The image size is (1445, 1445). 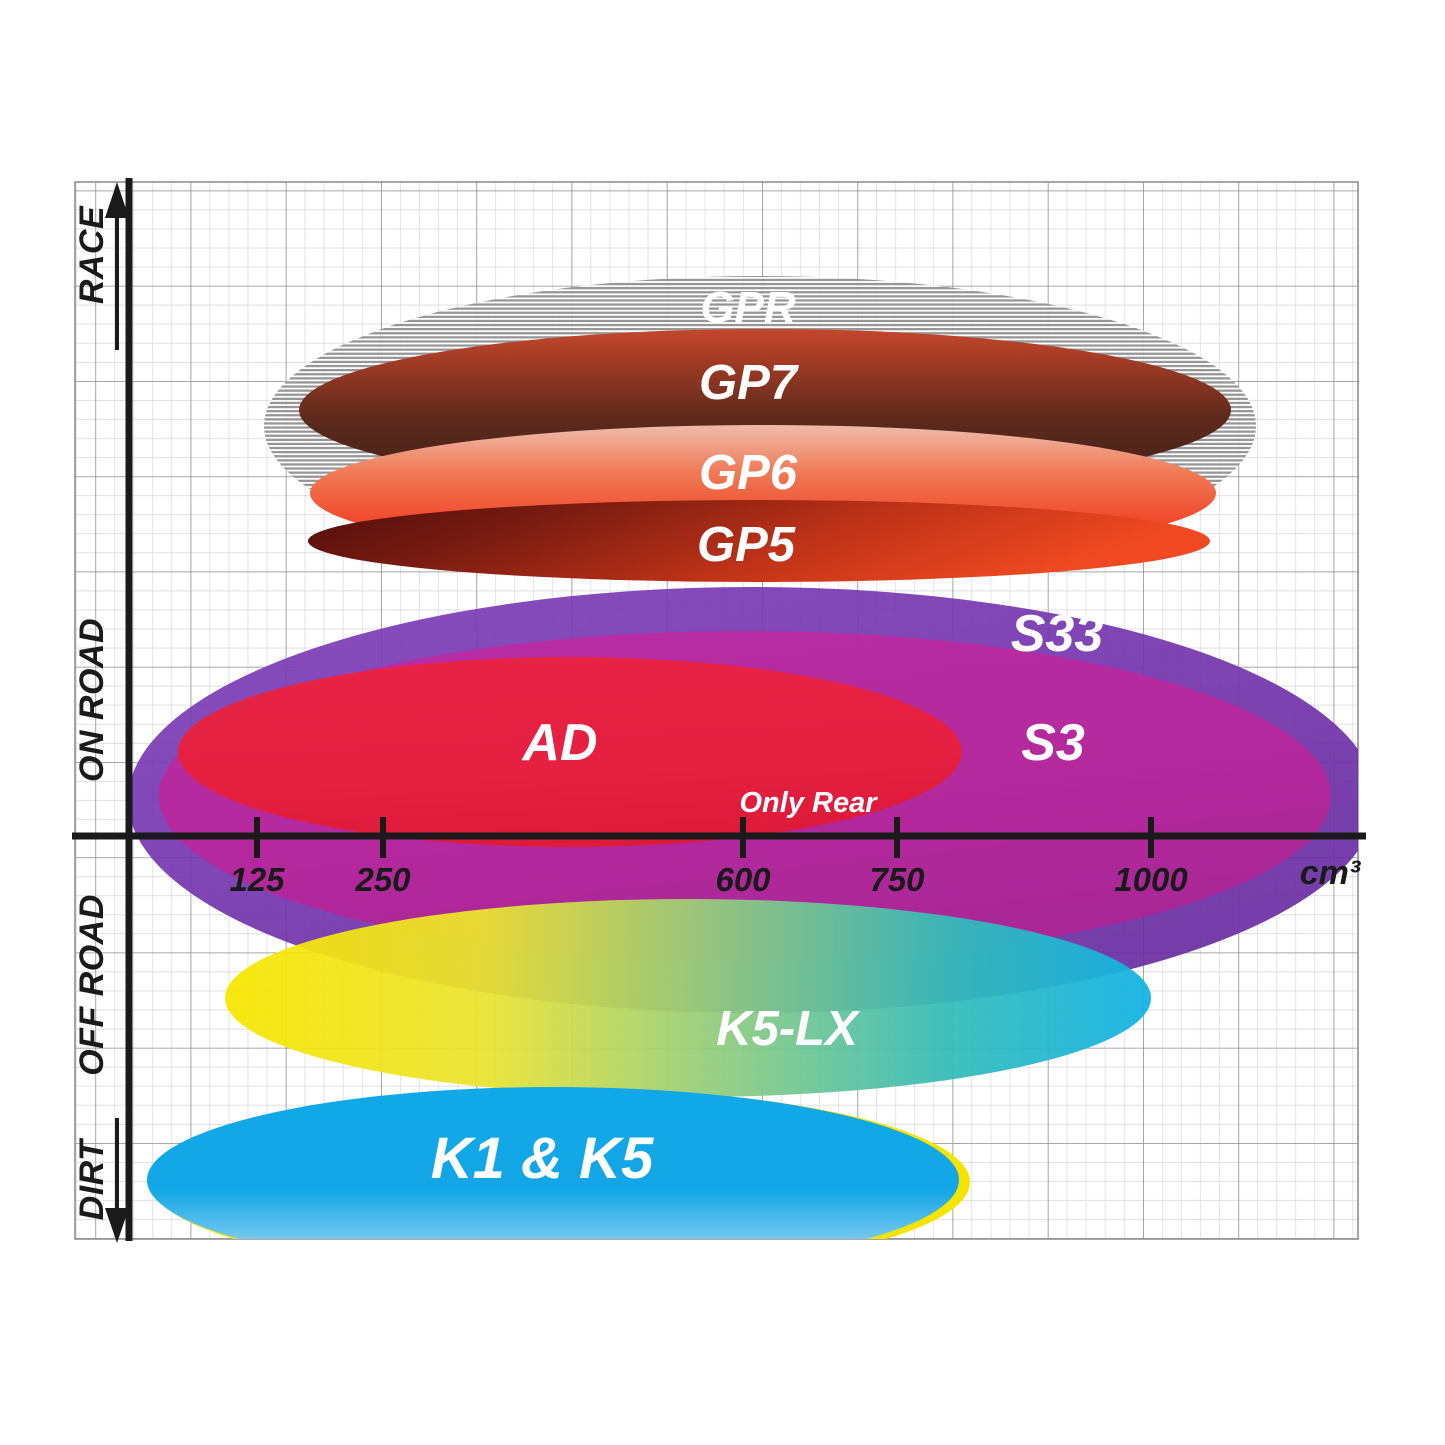 I want to click on xtick-label-750: 750, so click(x=897, y=879).